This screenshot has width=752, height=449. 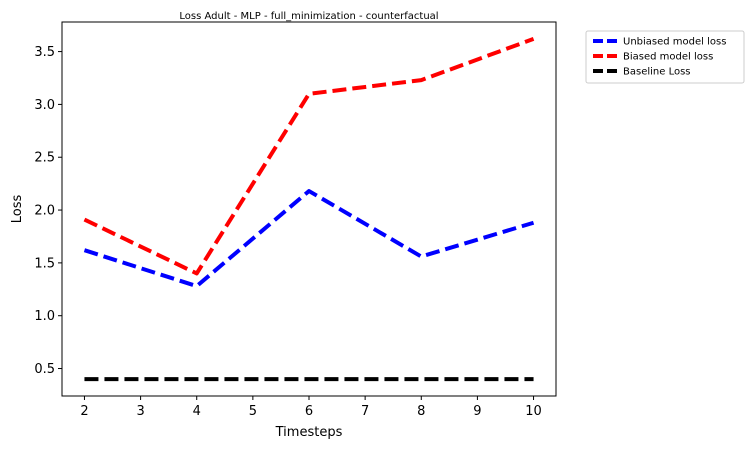 What do you see at coordinates (253, 411) in the screenshot?
I see `x-tick-label: 5` at bounding box center [253, 411].